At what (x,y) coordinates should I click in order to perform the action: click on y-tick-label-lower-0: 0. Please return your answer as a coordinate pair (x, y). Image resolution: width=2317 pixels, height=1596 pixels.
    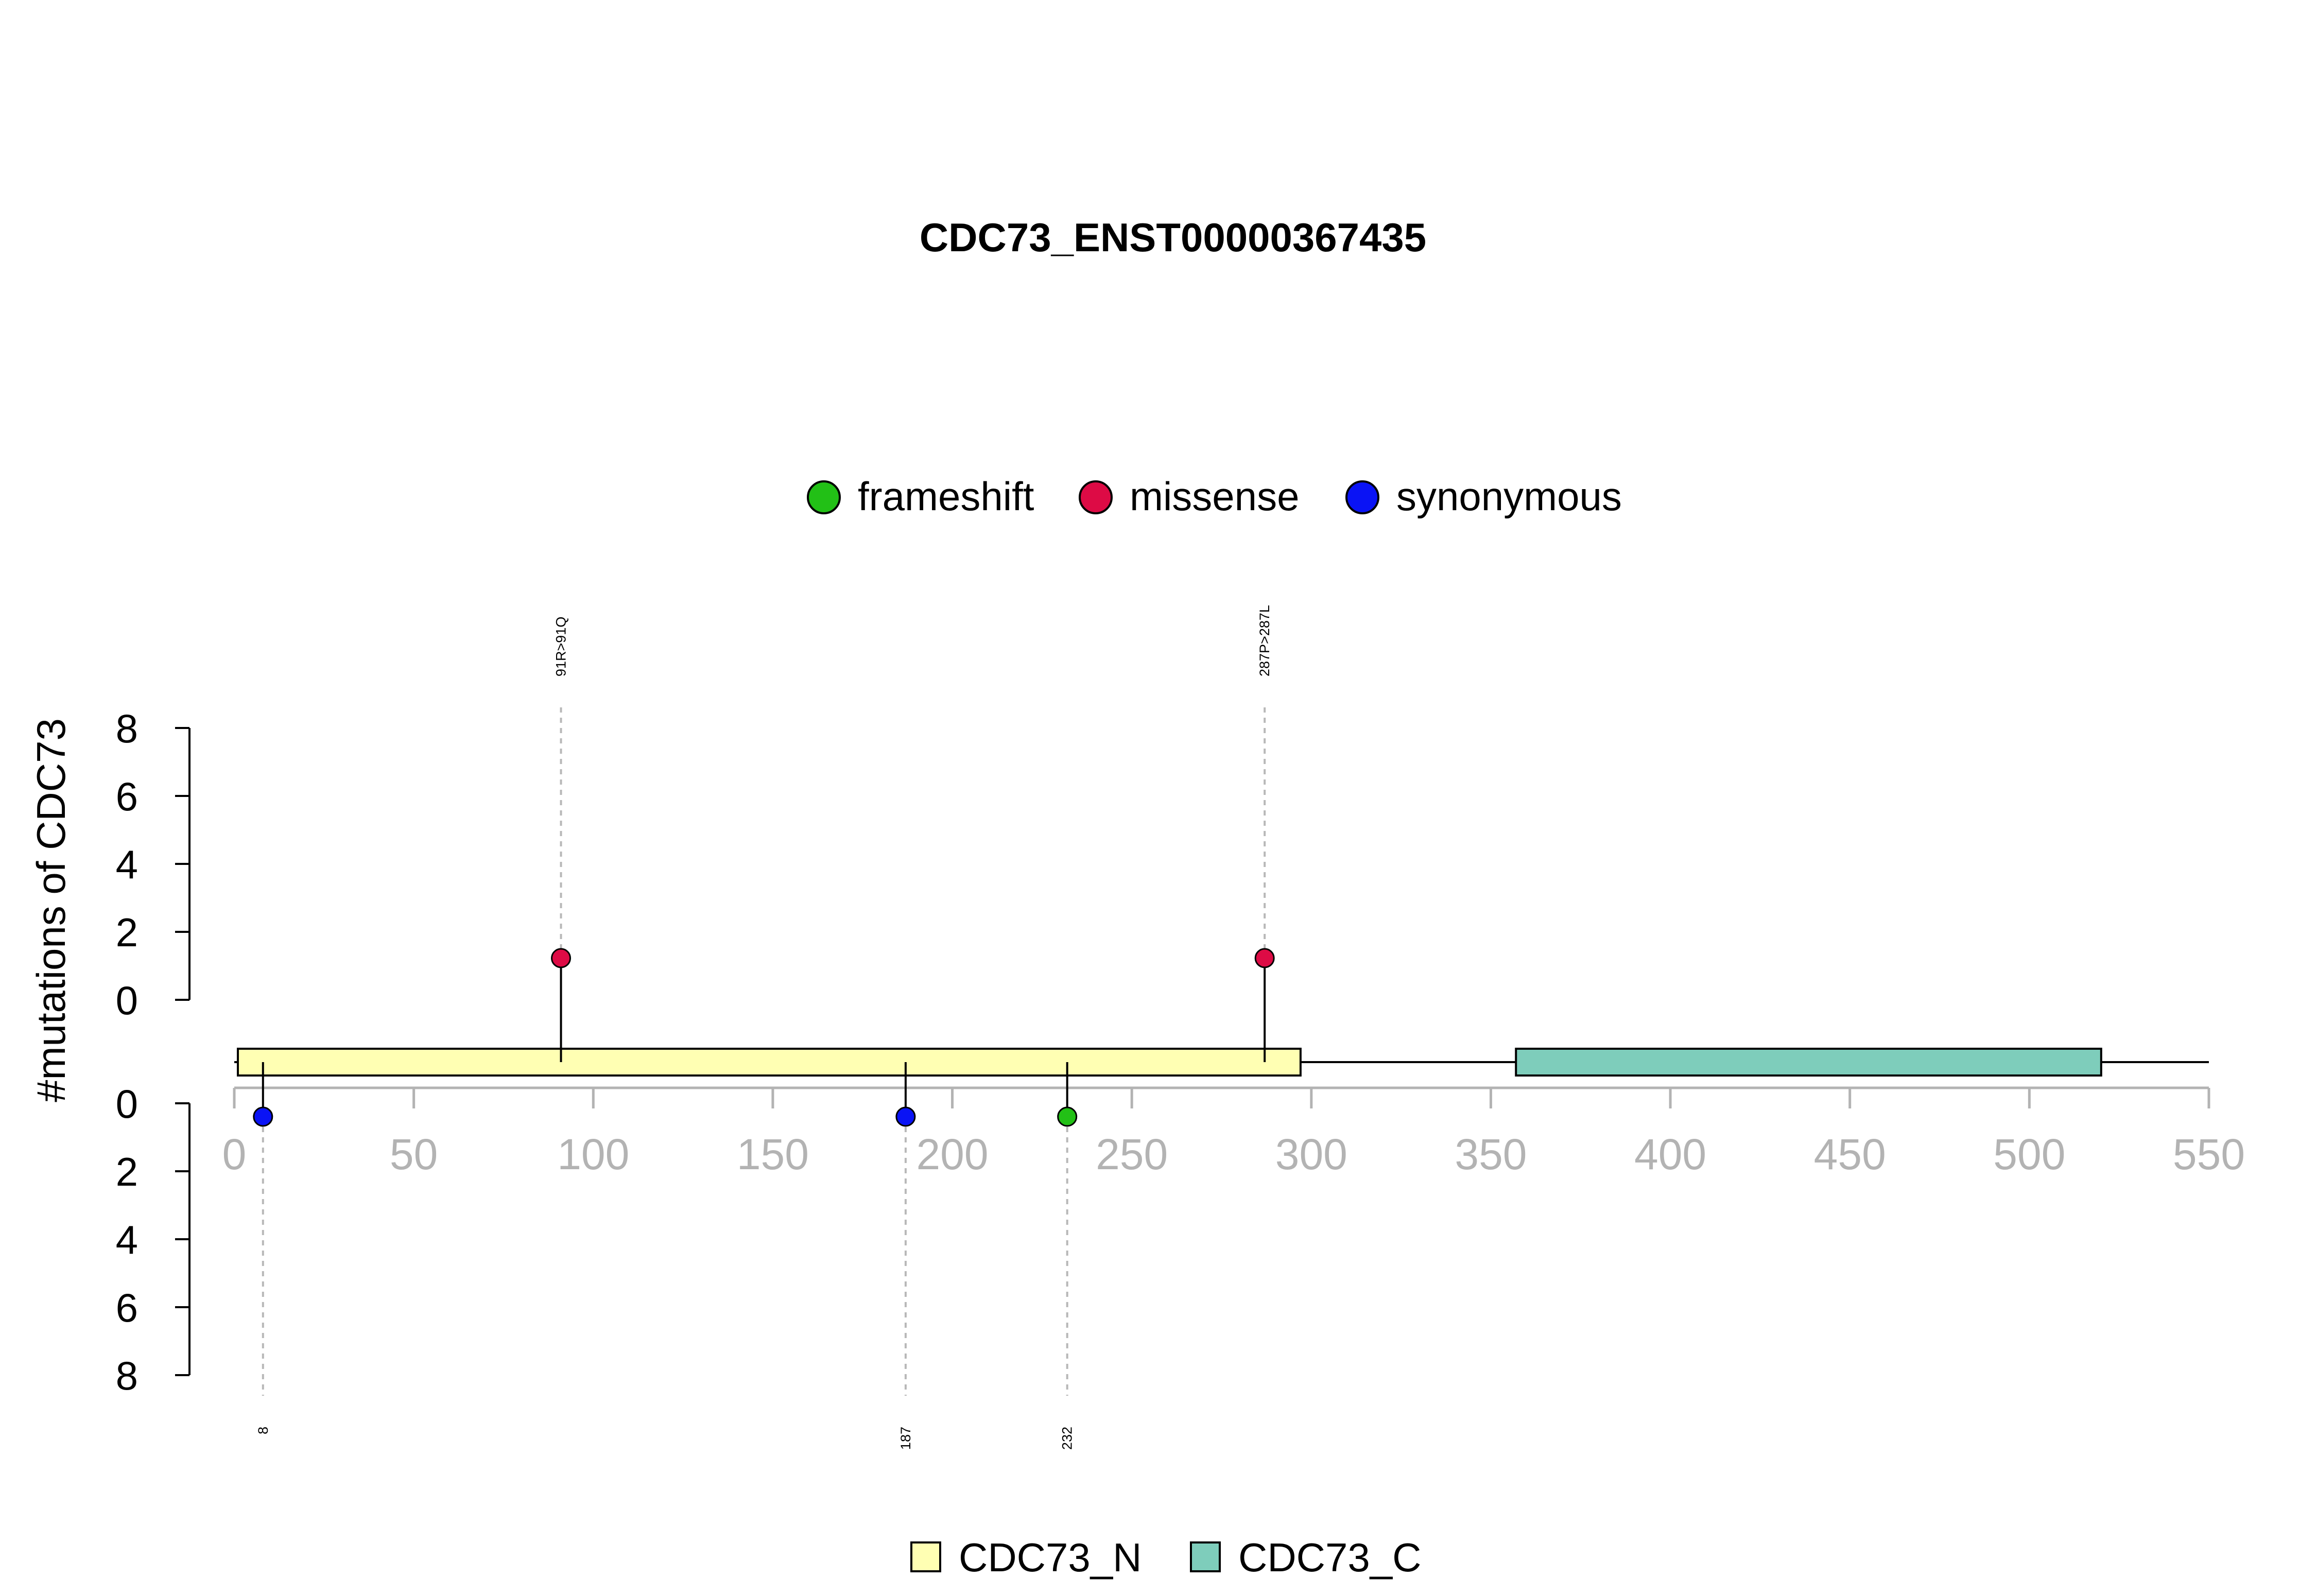
    Looking at the image, I should click on (127, 1103).